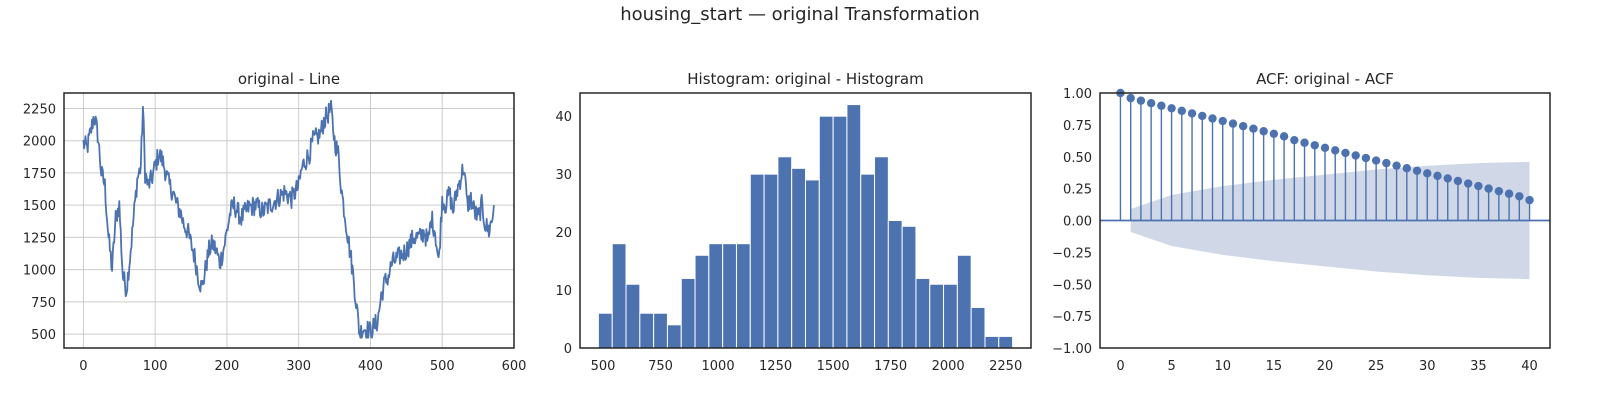 The width and height of the screenshot is (1600, 400). Describe the element at coordinates (1427, 366) in the screenshot. I see `x-tick-label: 30` at that location.